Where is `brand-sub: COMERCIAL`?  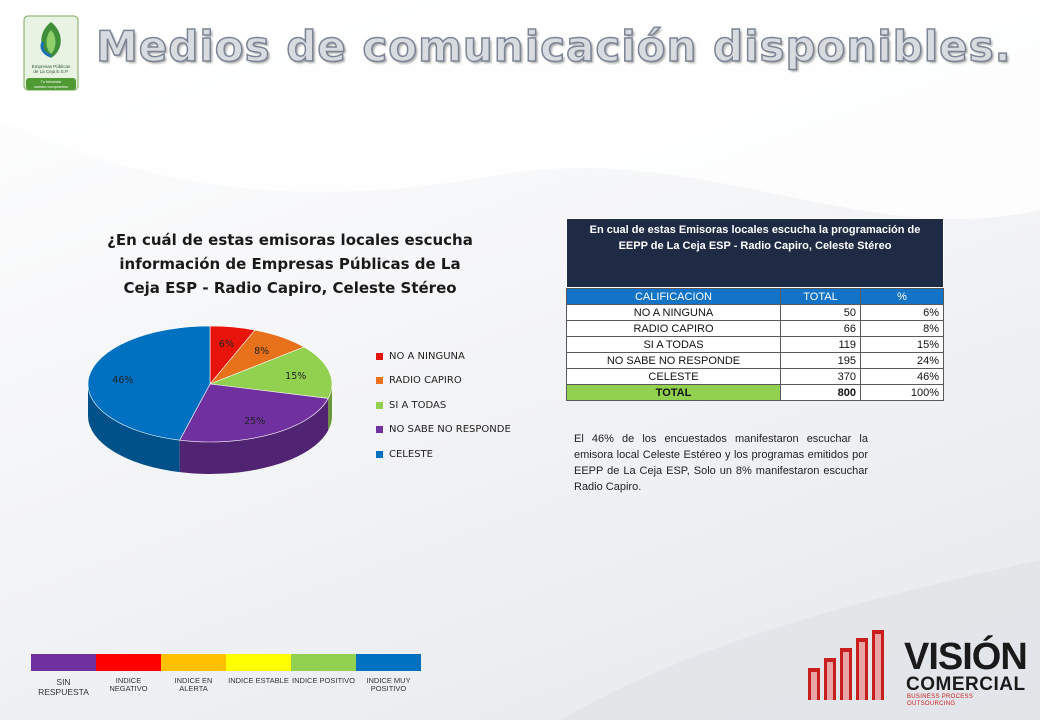 brand-sub: COMERCIAL is located at coordinates (966, 684).